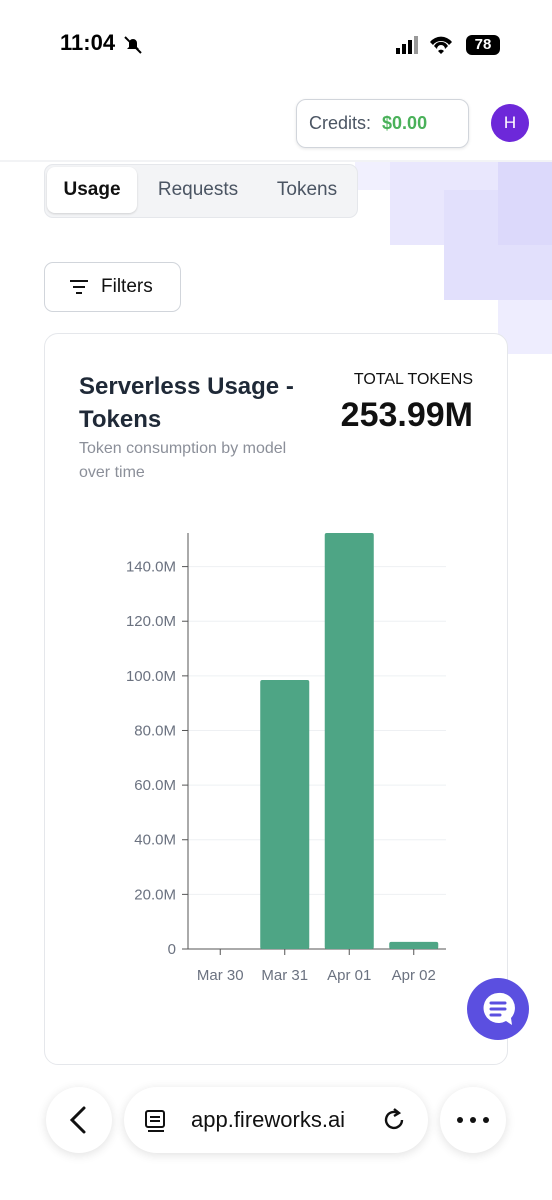  I want to click on url-bar: app.fireworks.ai, so click(276, 1120).